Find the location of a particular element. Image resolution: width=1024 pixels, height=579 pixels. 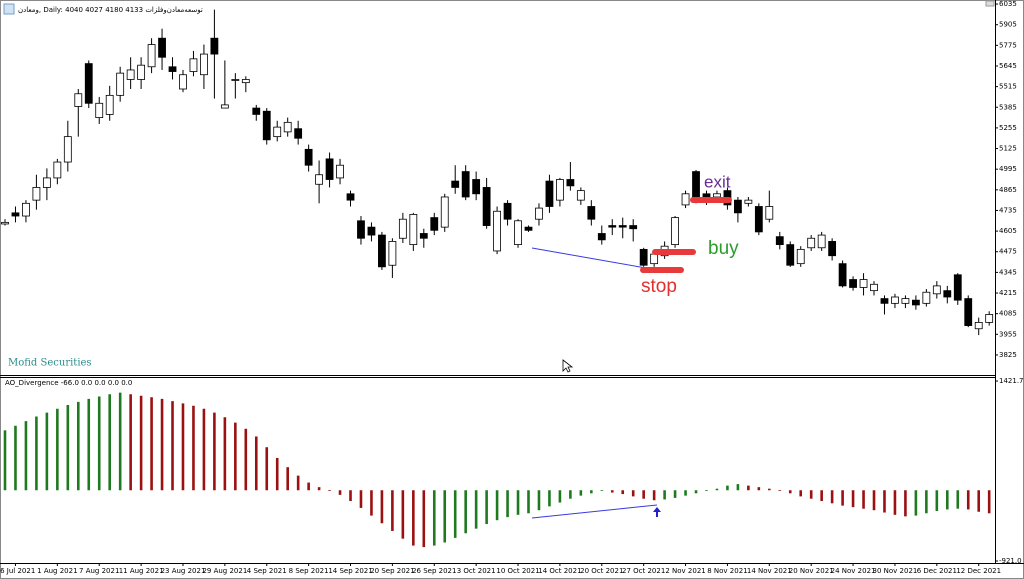

x-tick-label: 24 Nov 2021 is located at coordinates (853, 571).